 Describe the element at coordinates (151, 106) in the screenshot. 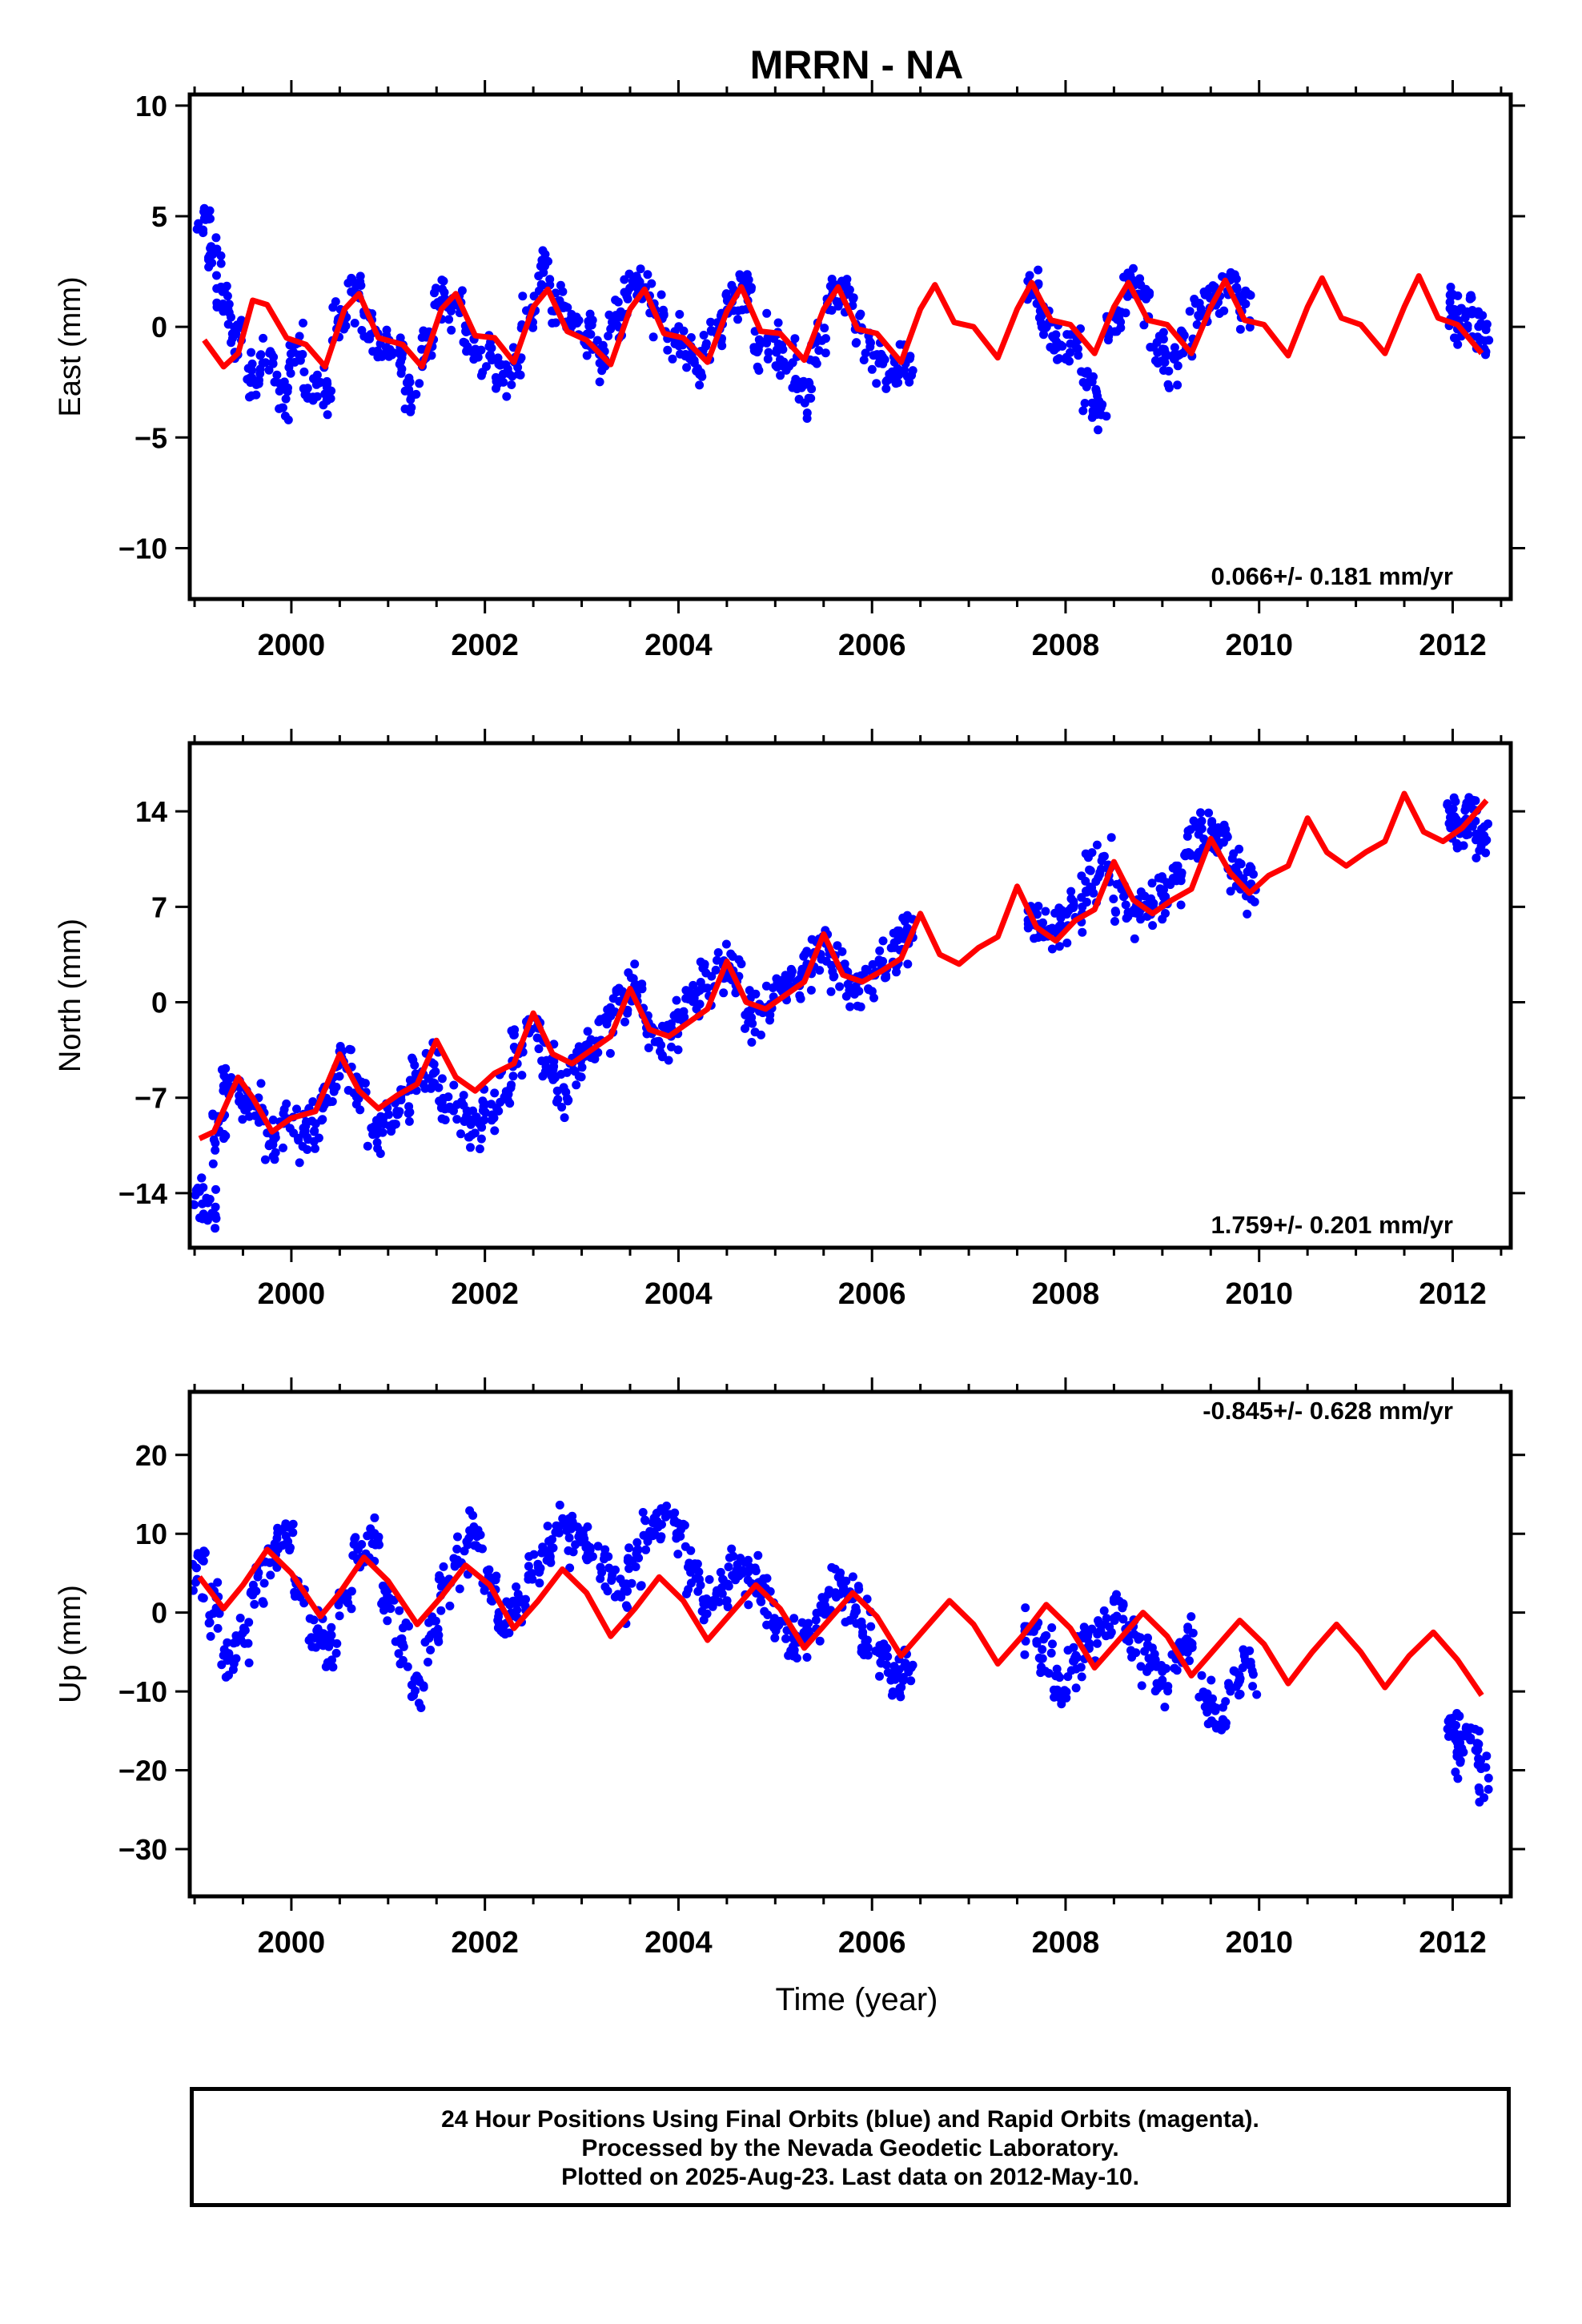

I see `y-tick-label: 10` at that location.